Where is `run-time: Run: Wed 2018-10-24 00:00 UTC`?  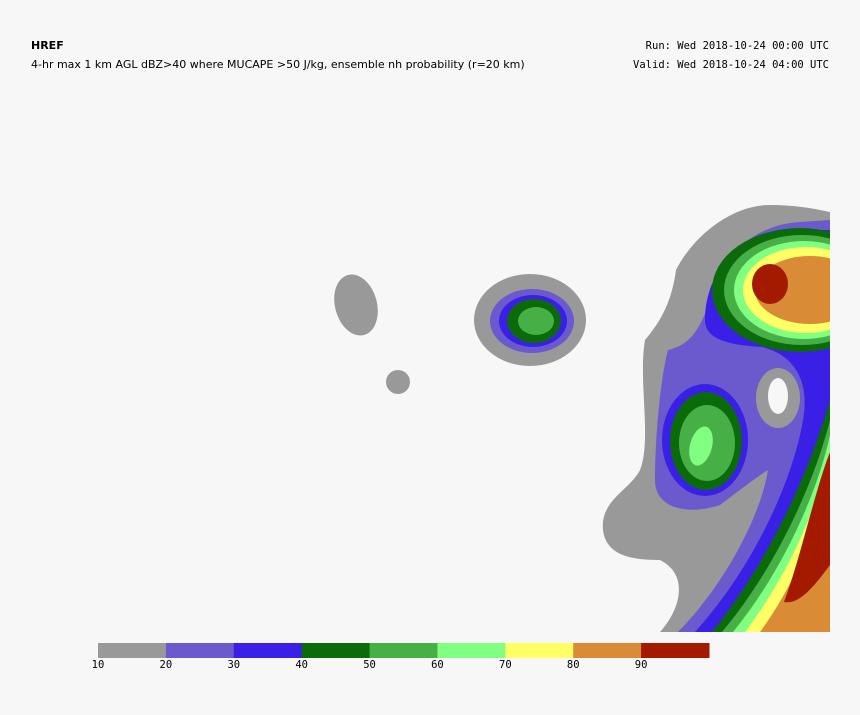
run-time: Run: Wed 2018-10-24 00:00 UTC is located at coordinates (737, 46).